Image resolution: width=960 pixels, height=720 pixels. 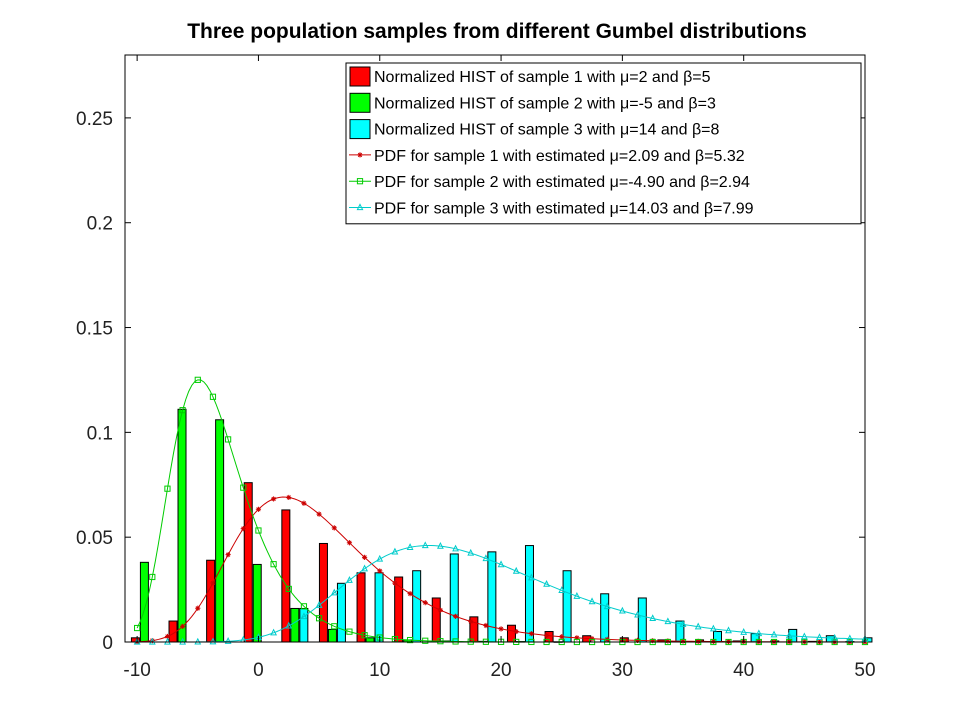 What do you see at coordinates (864, 670) in the screenshot?
I see `x-tick-label: 50` at bounding box center [864, 670].